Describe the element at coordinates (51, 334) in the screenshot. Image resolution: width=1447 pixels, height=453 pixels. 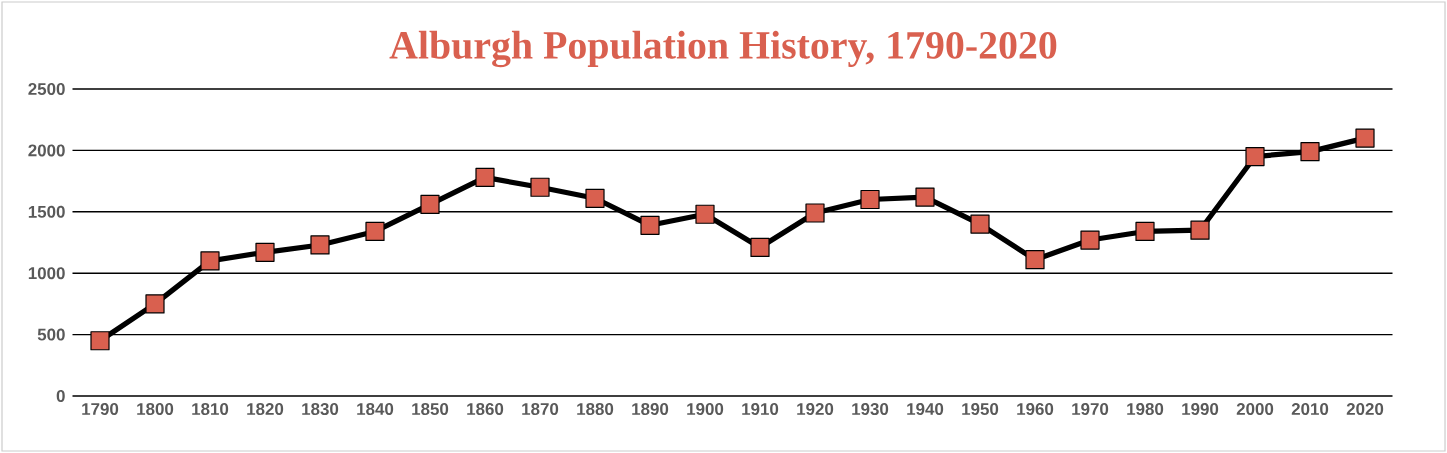
I see `y-tick-label: 500` at that location.